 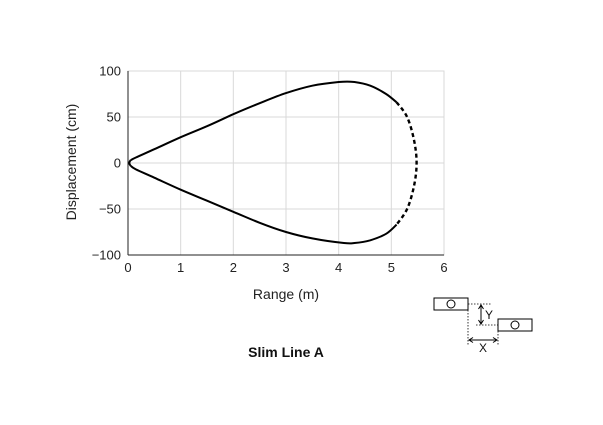 What do you see at coordinates (110, 71) in the screenshot?
I see `y-tick-label: 100` at bounding box center [110, 71].